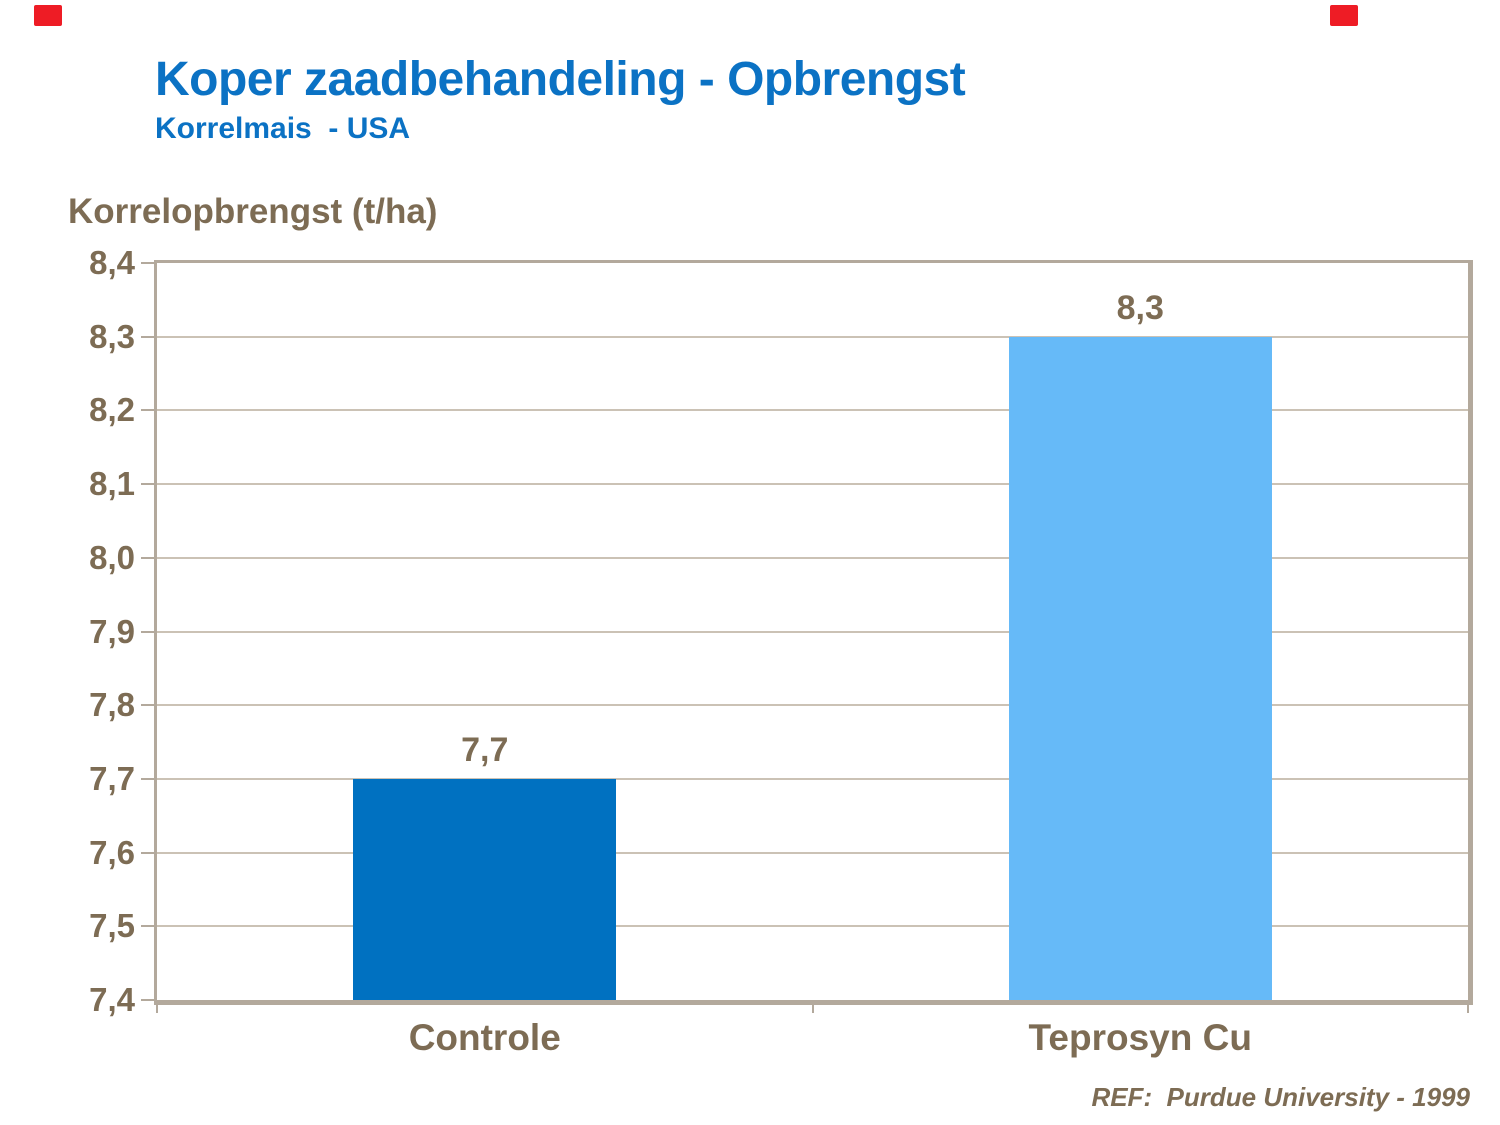 The height and width of the screenshot is (1125, 1500). Describe the element at coordinates (253, 211) in the screenshot. I see `y-axis-title: Korrelopbrengst (t/ha)` at that location.